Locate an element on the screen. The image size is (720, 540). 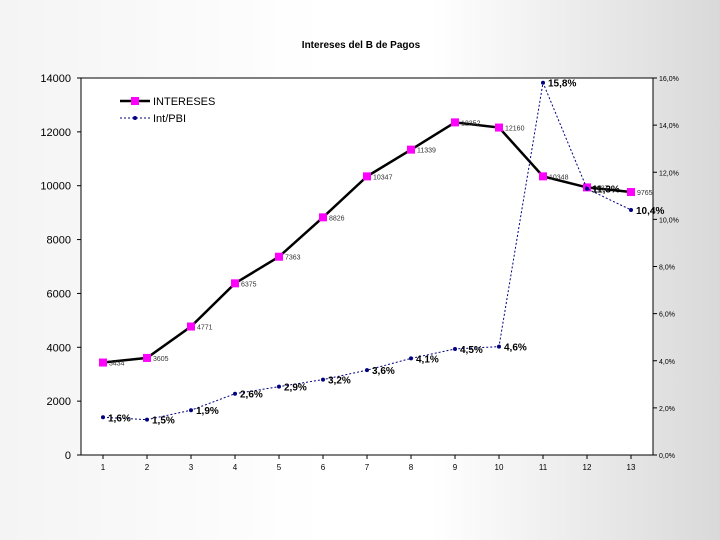
legend-label-int-pbi: Int/PBI is located at coordinates (169, 119).